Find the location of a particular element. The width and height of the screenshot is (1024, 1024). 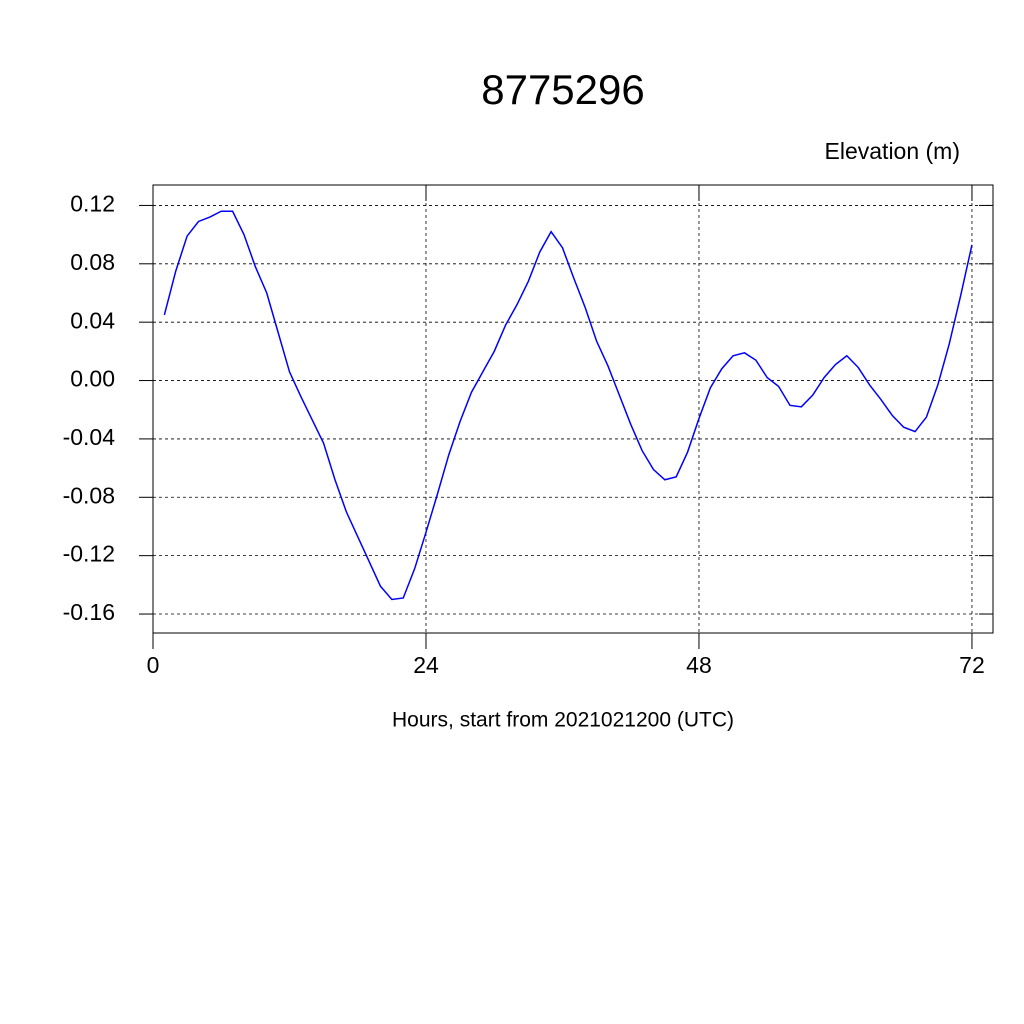

y-tick-label: 0.08 is located at coordinates (92, 262).